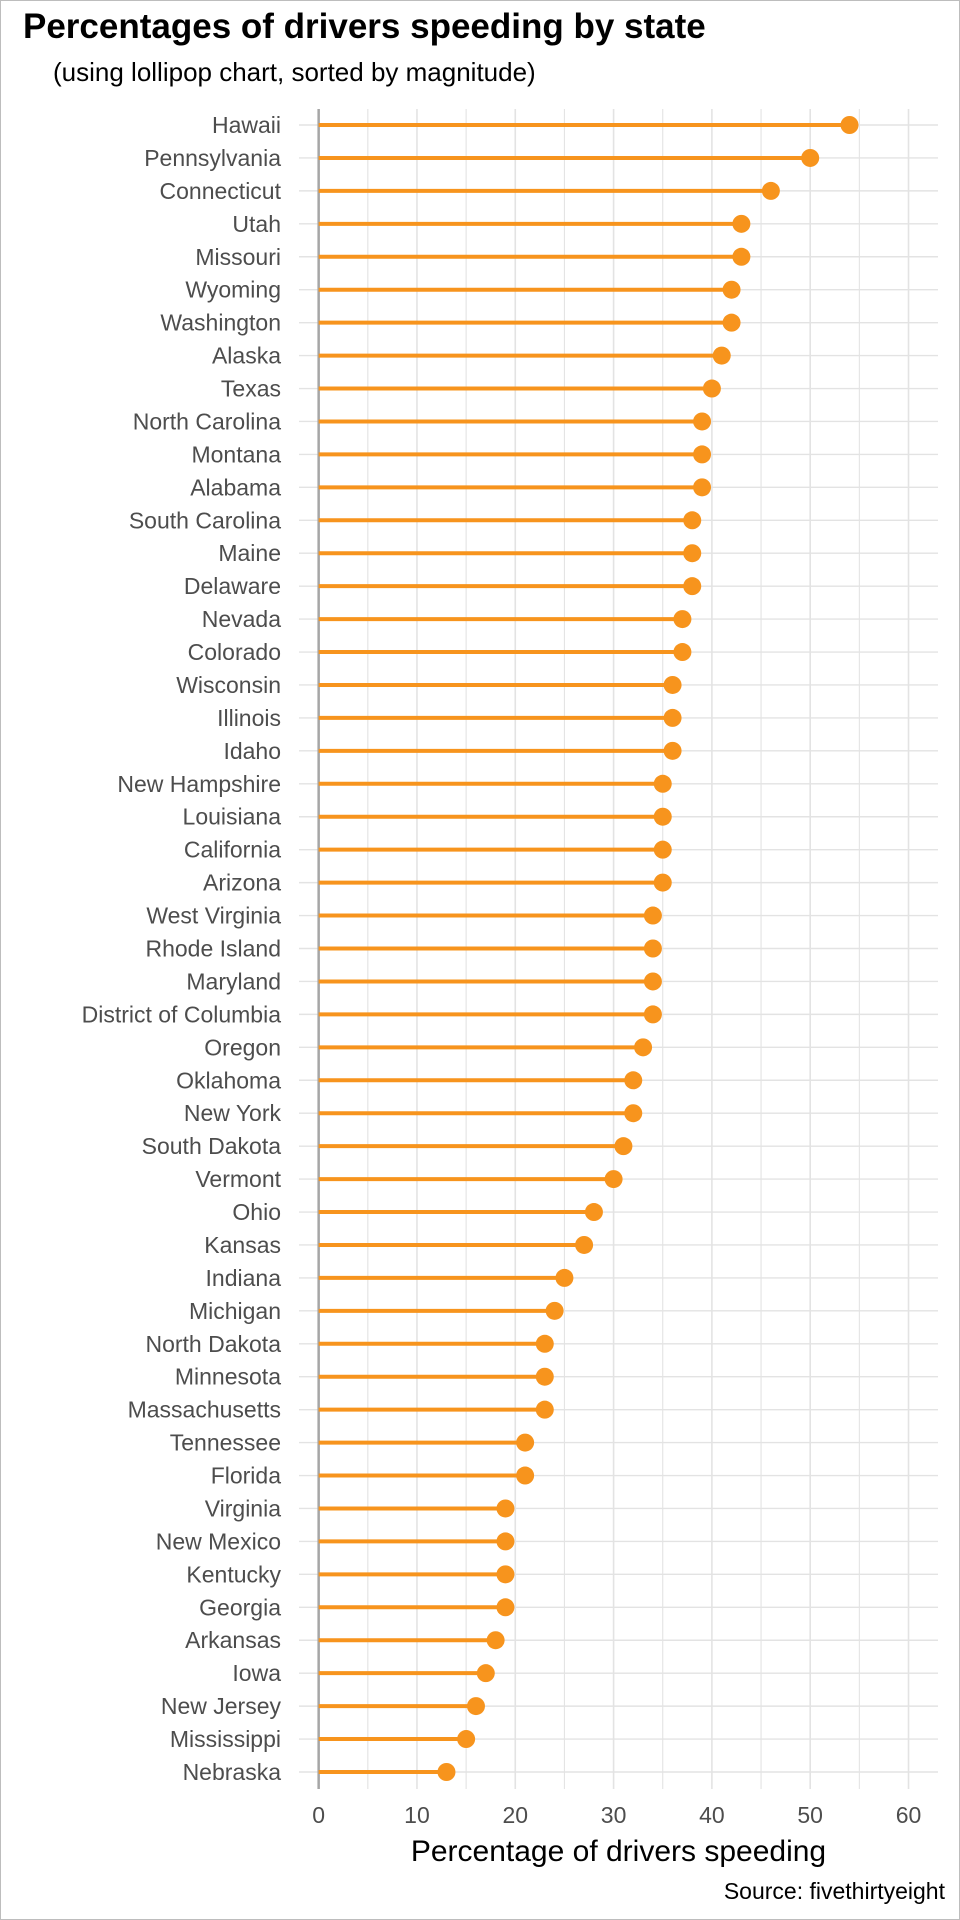  Describe the element at coordinates (256, 1673) in the screenshot. I see `category-label: Iowa` at that location.